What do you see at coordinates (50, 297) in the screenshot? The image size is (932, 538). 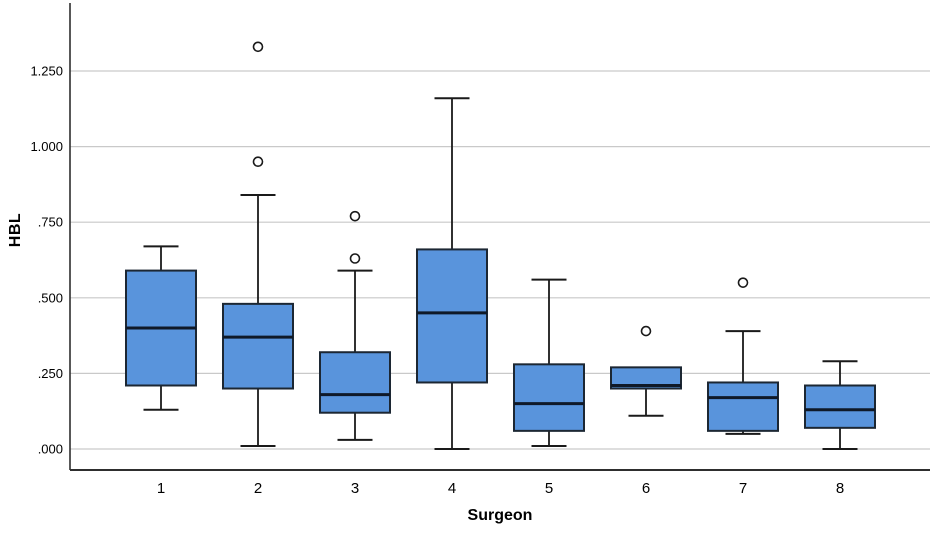 I see `y-tick-label: .500` at bounding box center [50, 297].